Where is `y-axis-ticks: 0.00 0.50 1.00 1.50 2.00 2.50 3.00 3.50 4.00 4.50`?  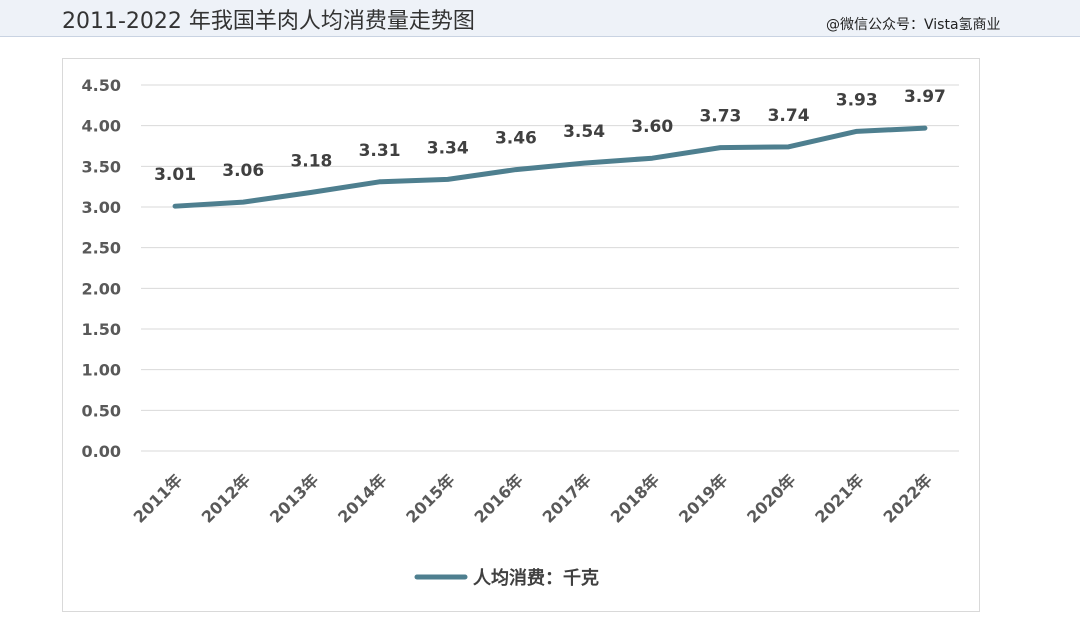
y-axis-ticks: 0.00 0.50 1.00 1.50 2.00 2.50 3.00 3.50 4.00 4.50 is located at coordinates (101, 268).